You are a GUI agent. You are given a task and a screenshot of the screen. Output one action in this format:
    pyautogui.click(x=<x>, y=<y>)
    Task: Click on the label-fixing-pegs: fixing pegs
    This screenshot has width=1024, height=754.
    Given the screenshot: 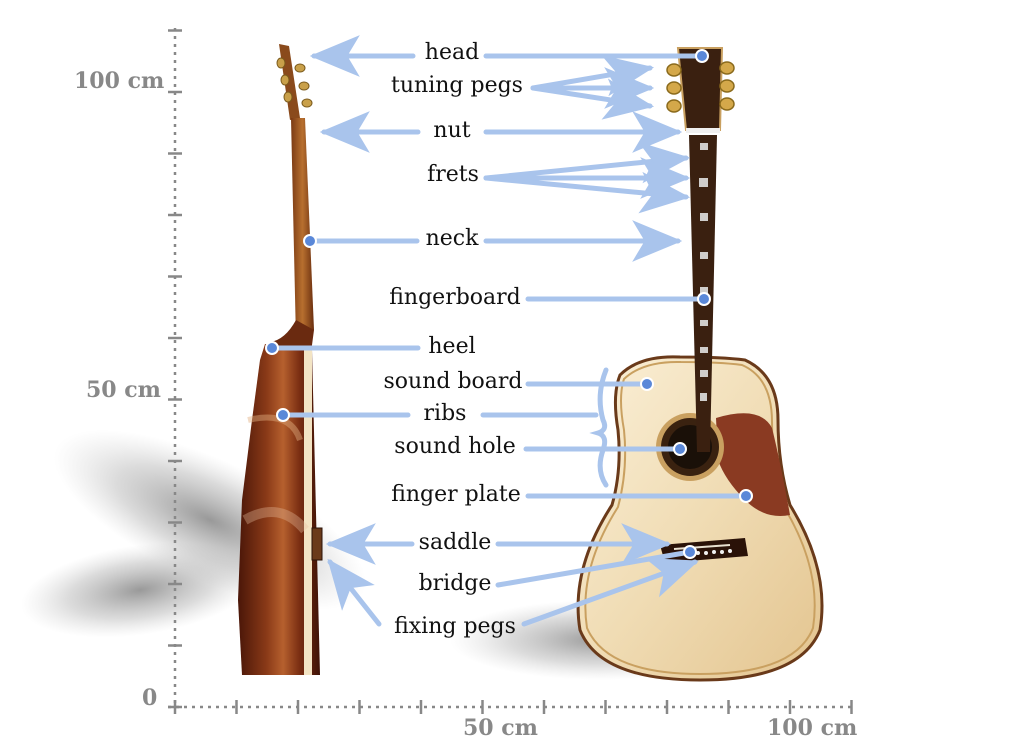 What is the action you would take?
    pyautogui.click(x=455, y=626)
    